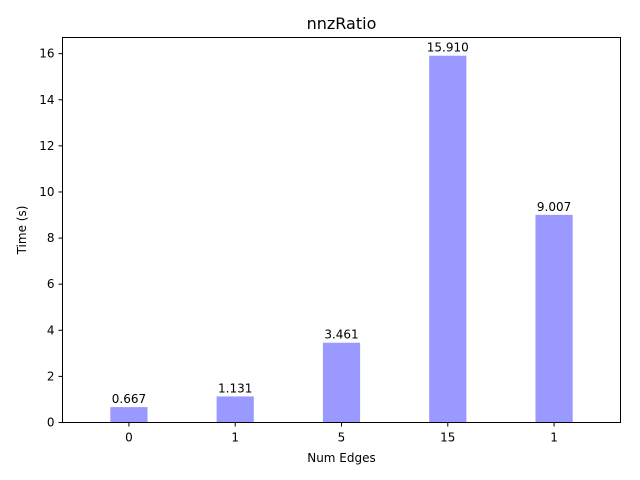  Describe the element at coordinates (46, 100) in the screenshot. I see `y-tick-label-7: 14` at that location.